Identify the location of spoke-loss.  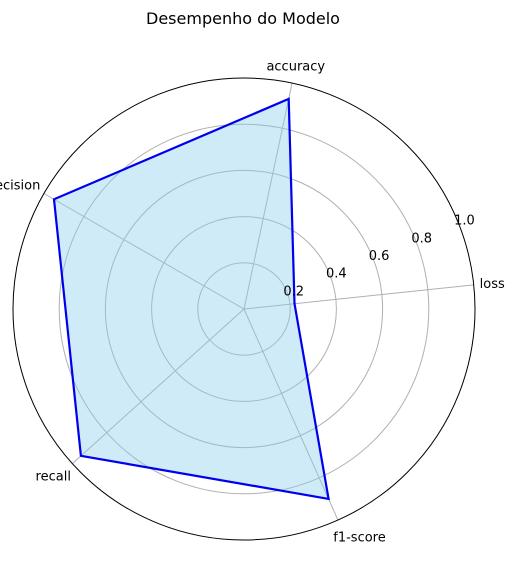
(358, 297).